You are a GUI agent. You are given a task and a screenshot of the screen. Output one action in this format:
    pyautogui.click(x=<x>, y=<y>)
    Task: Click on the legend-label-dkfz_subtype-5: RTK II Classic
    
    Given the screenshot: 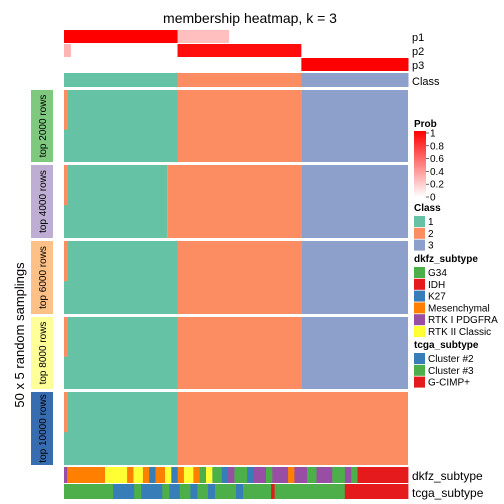 What is the action you would take?
    pyautogui.click(x=459, y=332)
    